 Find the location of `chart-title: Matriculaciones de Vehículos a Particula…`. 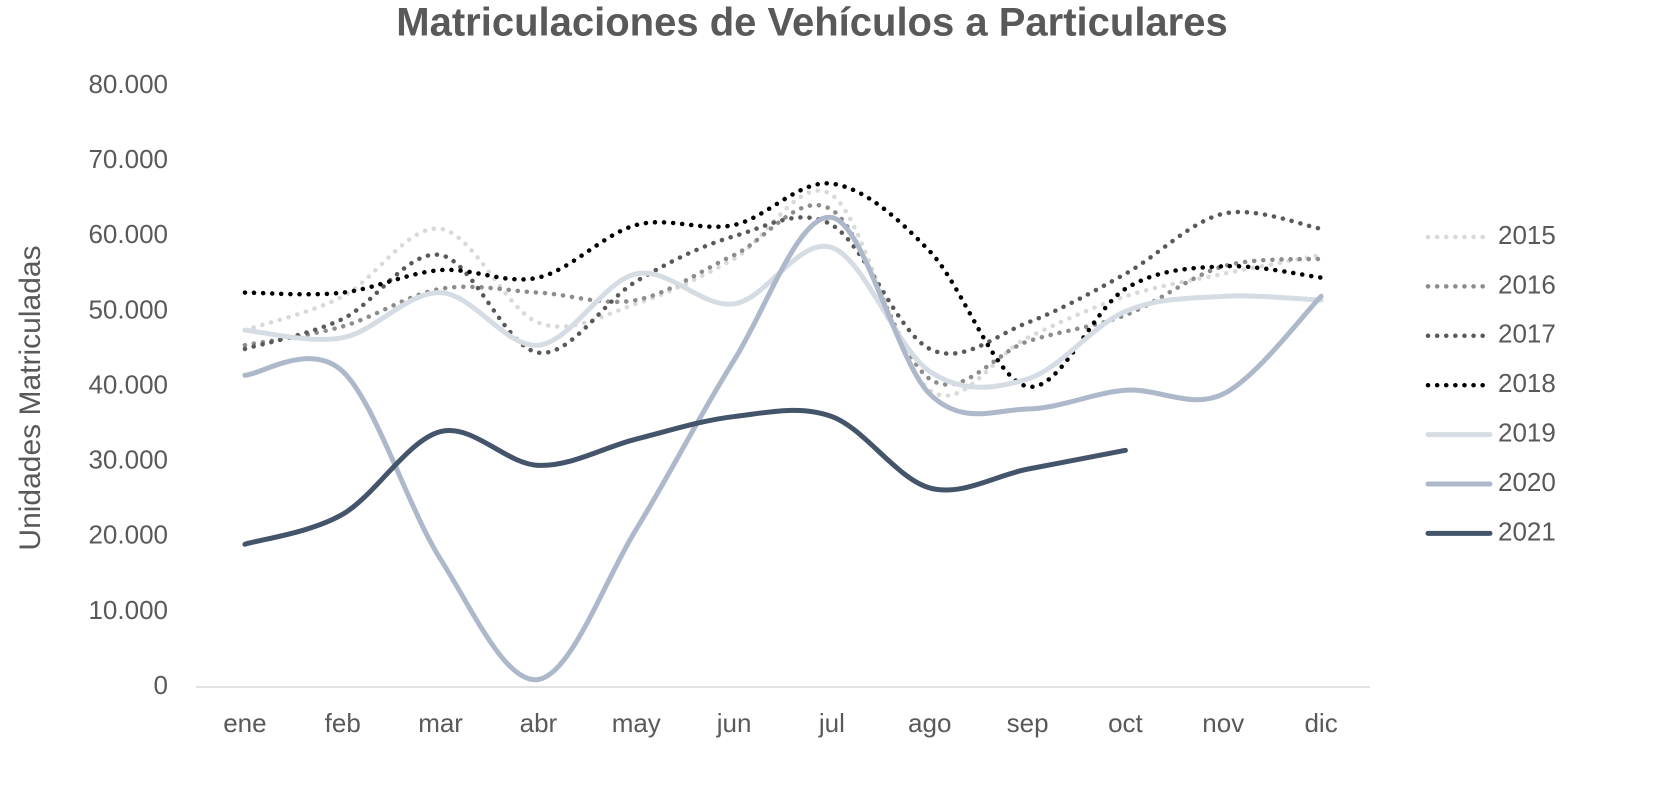

chart-title: Matriculaciones de Vehículos a Particula… is located at coordinates (811, 23).